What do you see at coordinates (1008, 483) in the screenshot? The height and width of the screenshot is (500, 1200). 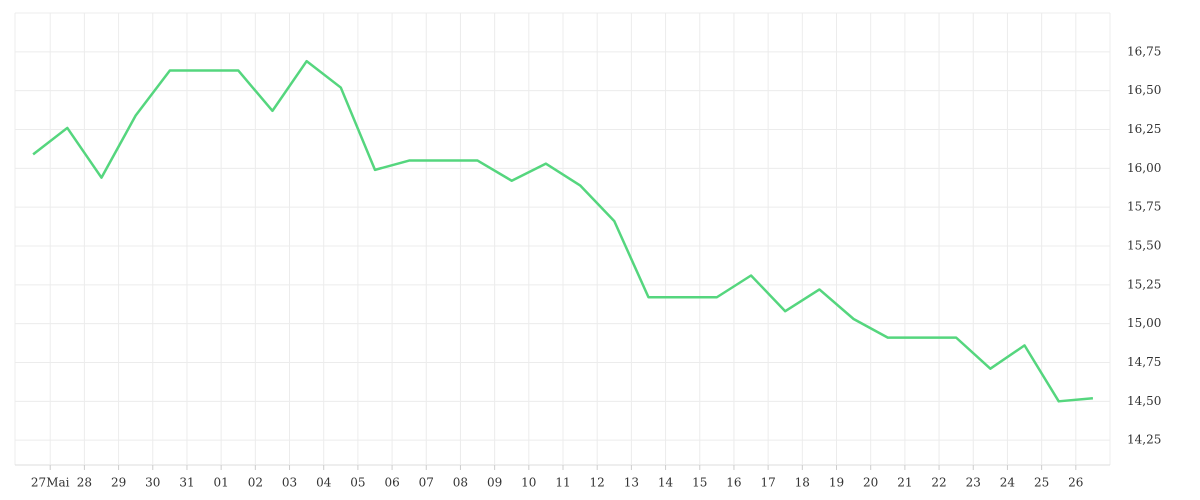 I see `x-tick-label: 24` at bounding box center [1008, 483].